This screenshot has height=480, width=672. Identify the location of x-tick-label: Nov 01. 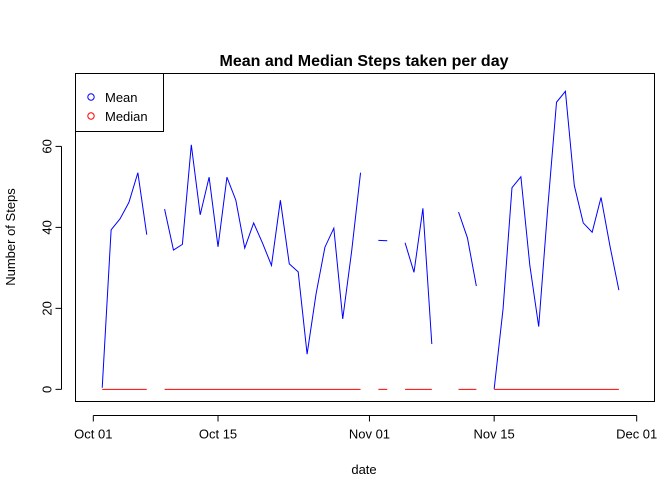
(369, 434).